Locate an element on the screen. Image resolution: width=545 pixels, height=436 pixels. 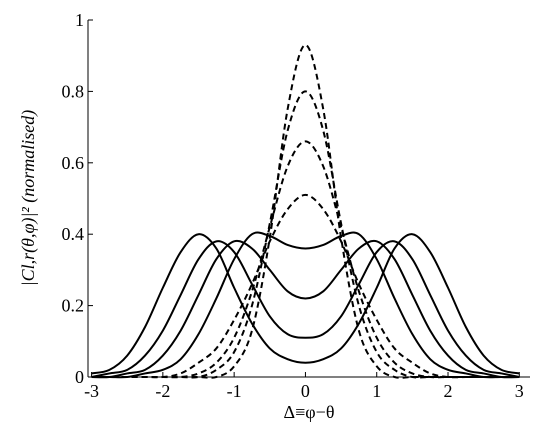
x-axis-label: Δ≡φ−θ is located at coordinates (309, 412).